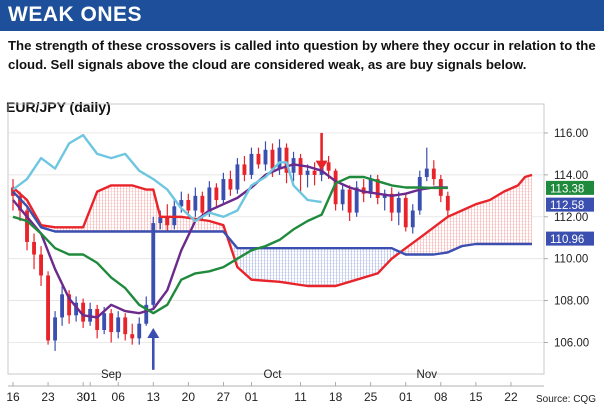 This screenshot has height=410, width=604. What do you see at coordinates (571, 218) in the screenshot?
I see `y-tick-label: 112.00` at bounding box center [571, 218].